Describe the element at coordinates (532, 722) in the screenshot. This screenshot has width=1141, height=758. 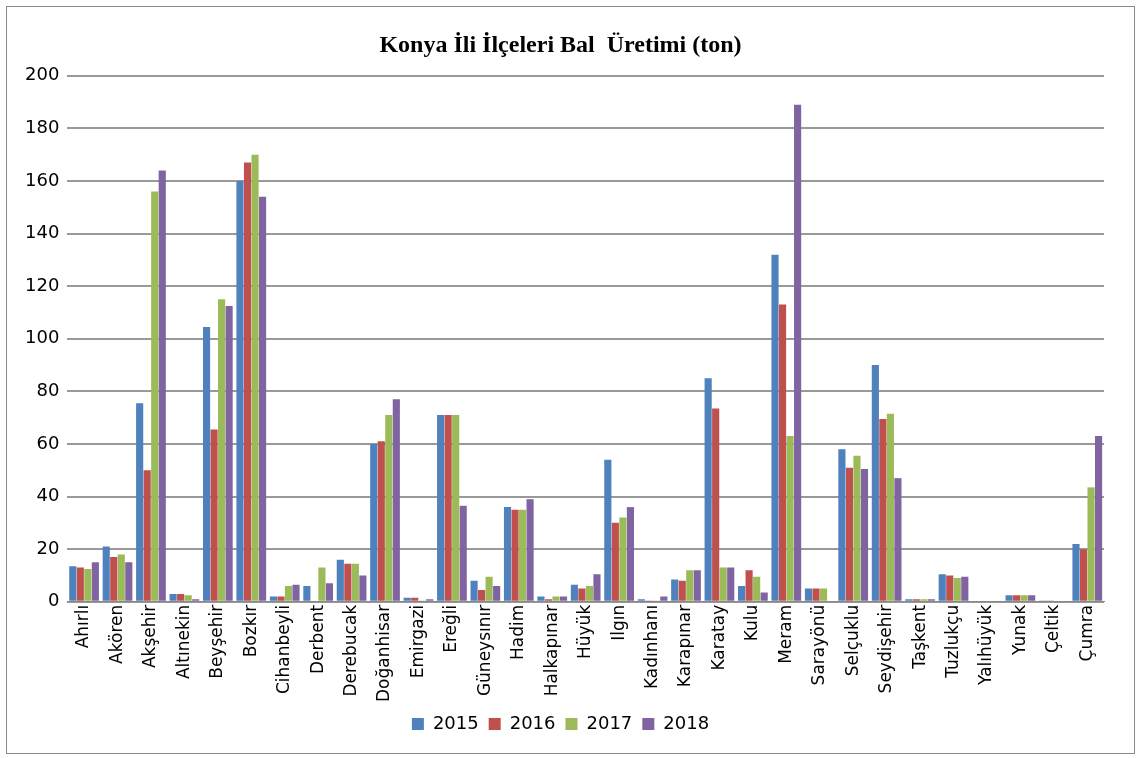
I see `legend-label: 2016` at that location.